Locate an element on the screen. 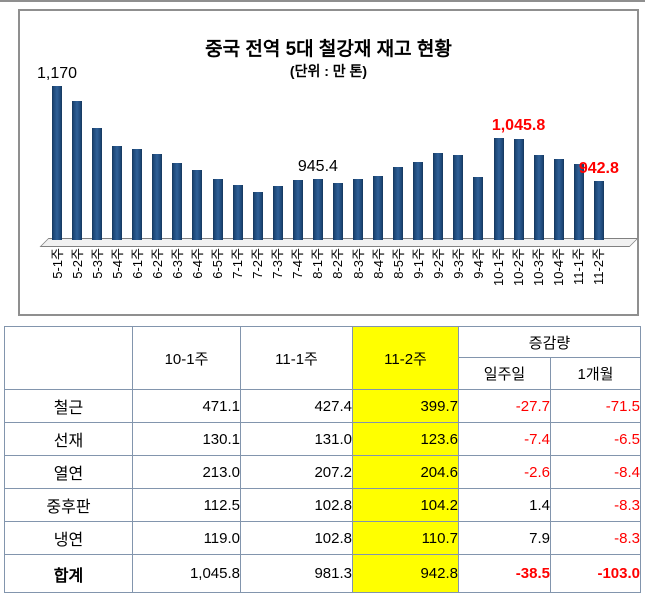  bar-5-2주 is located at coordinates (77, 170).